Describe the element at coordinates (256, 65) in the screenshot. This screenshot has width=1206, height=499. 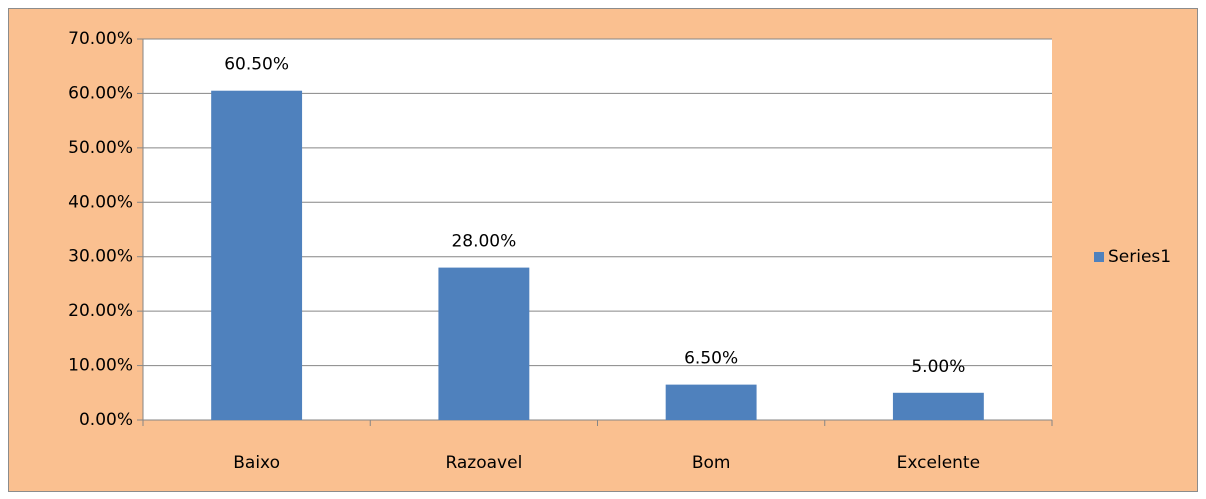
I see `data-label: 60.50%` at that location.